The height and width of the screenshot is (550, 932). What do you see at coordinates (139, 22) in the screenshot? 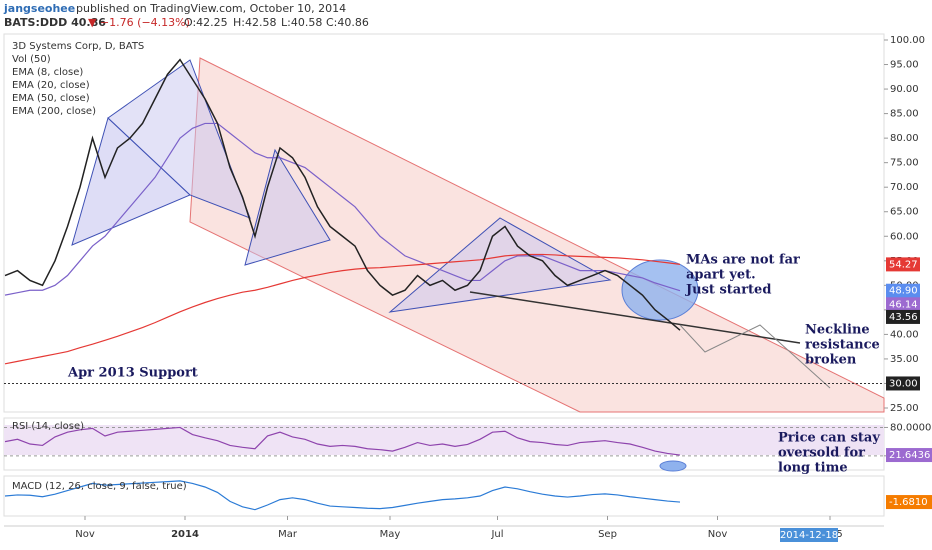
I see `change: ▼ −1.76 (−4.13%)` at bounding box center [139, 22].